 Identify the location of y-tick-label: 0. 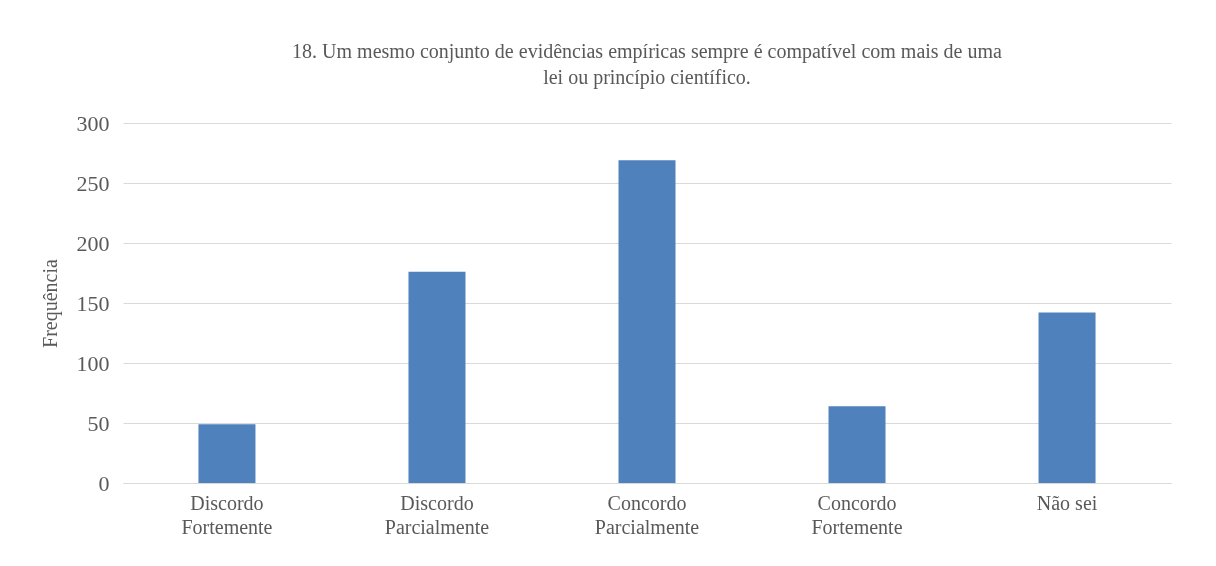
(104, 483).